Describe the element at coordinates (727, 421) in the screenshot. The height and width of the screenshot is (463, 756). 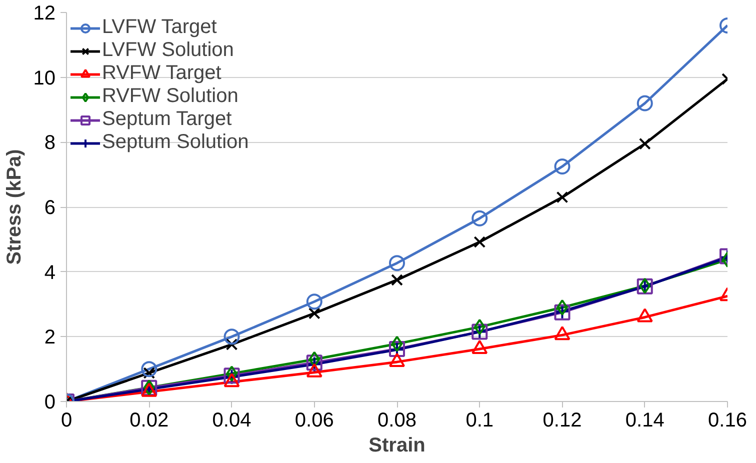
I see `x-tick-label: 0.16` at that location.